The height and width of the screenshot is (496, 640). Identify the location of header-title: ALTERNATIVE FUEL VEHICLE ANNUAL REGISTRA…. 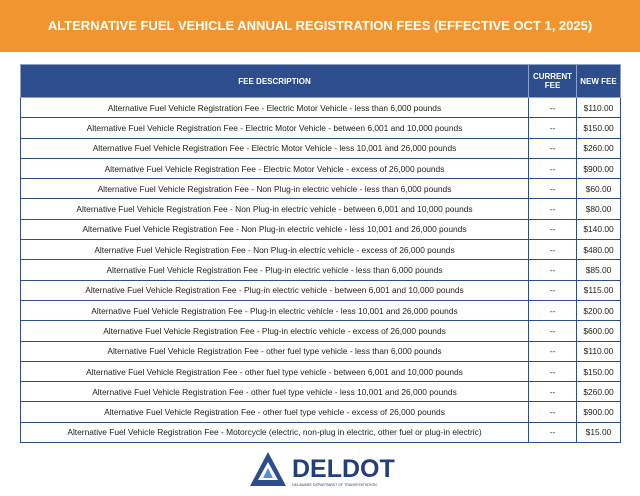
(320, 26).